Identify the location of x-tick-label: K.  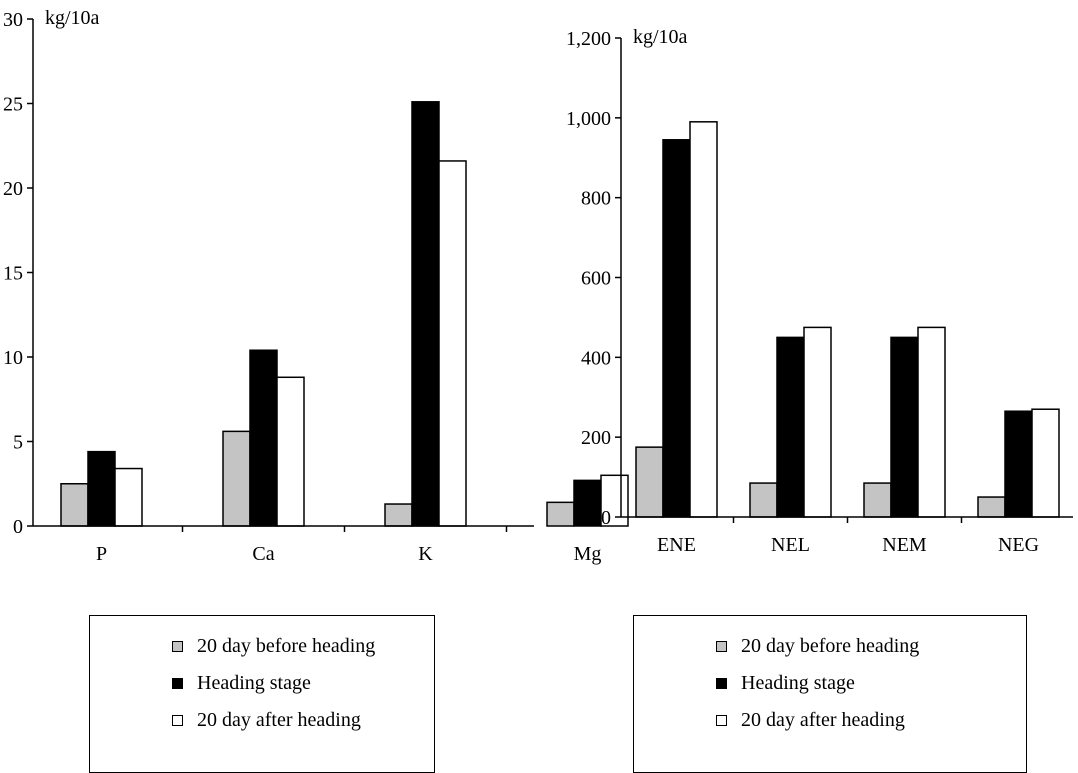
(425, 554).